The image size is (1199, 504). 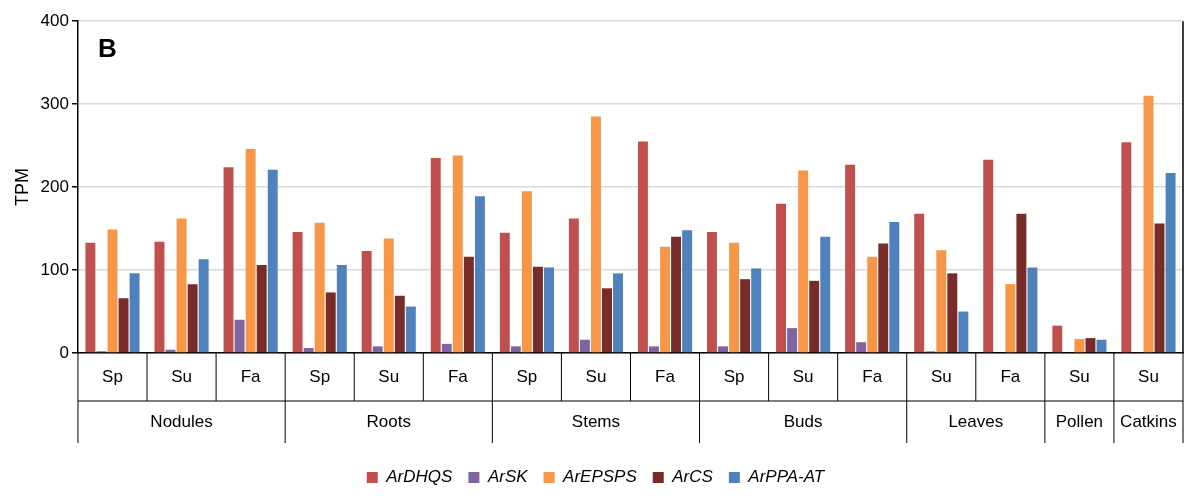 What do you see at coordinates (388, 421) in the screenshot?
I see `text: Roots` at bounding box center [388, 421].